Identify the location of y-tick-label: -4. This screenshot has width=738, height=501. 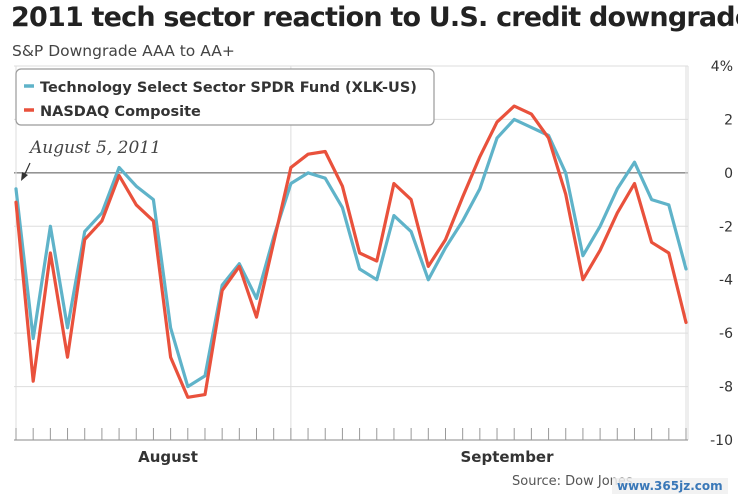
(726, 281).